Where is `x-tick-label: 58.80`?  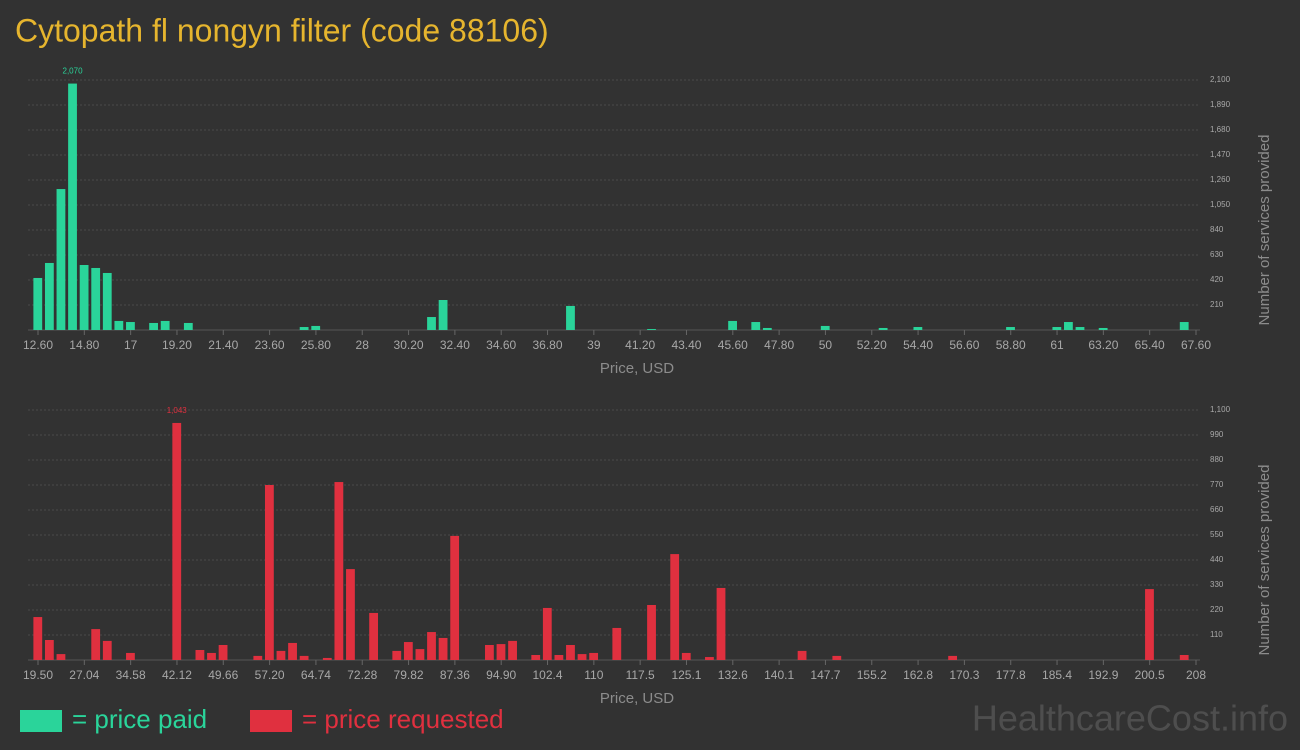
x-tick-label: 58.80 is located at coordinates (1011, 345).